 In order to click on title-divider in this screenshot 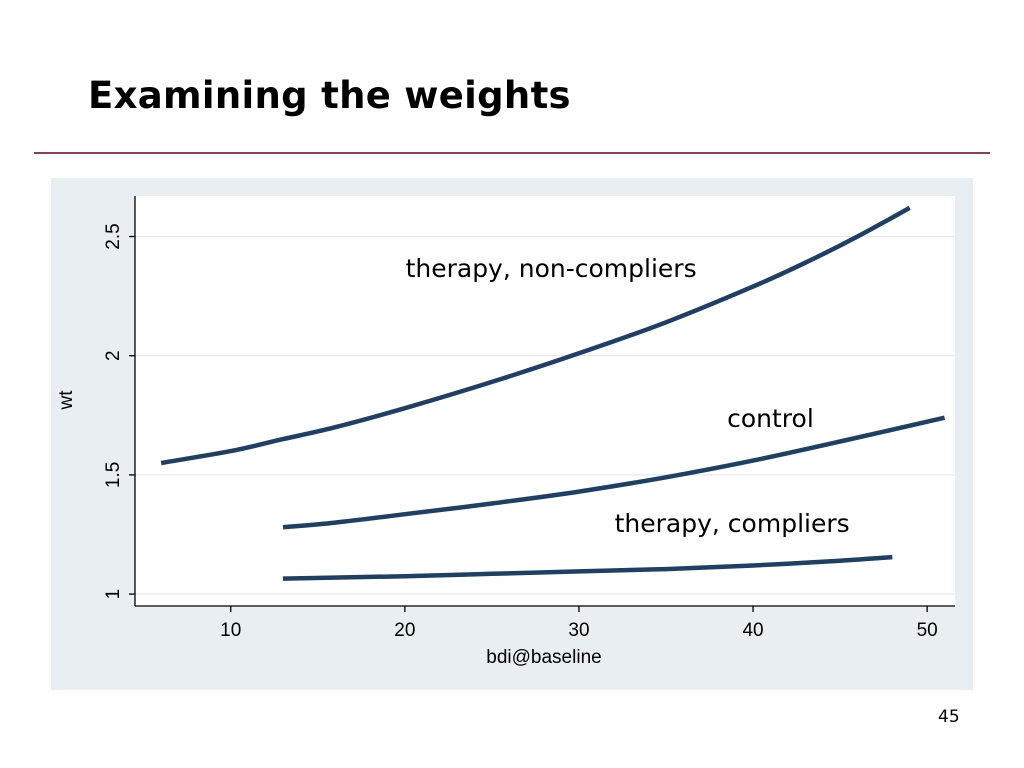, I will do `click(512, 153)`.